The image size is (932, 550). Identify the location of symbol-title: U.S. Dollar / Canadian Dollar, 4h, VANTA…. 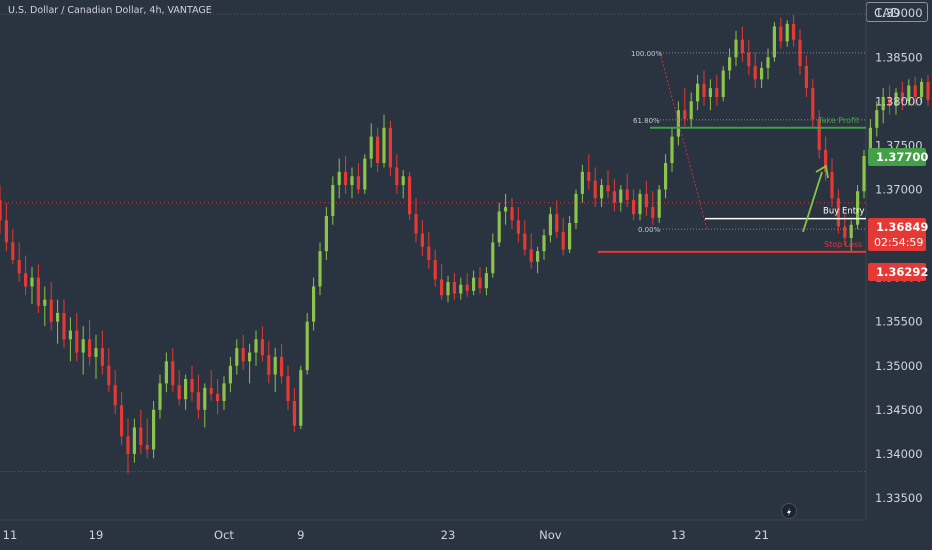
(110, 10).